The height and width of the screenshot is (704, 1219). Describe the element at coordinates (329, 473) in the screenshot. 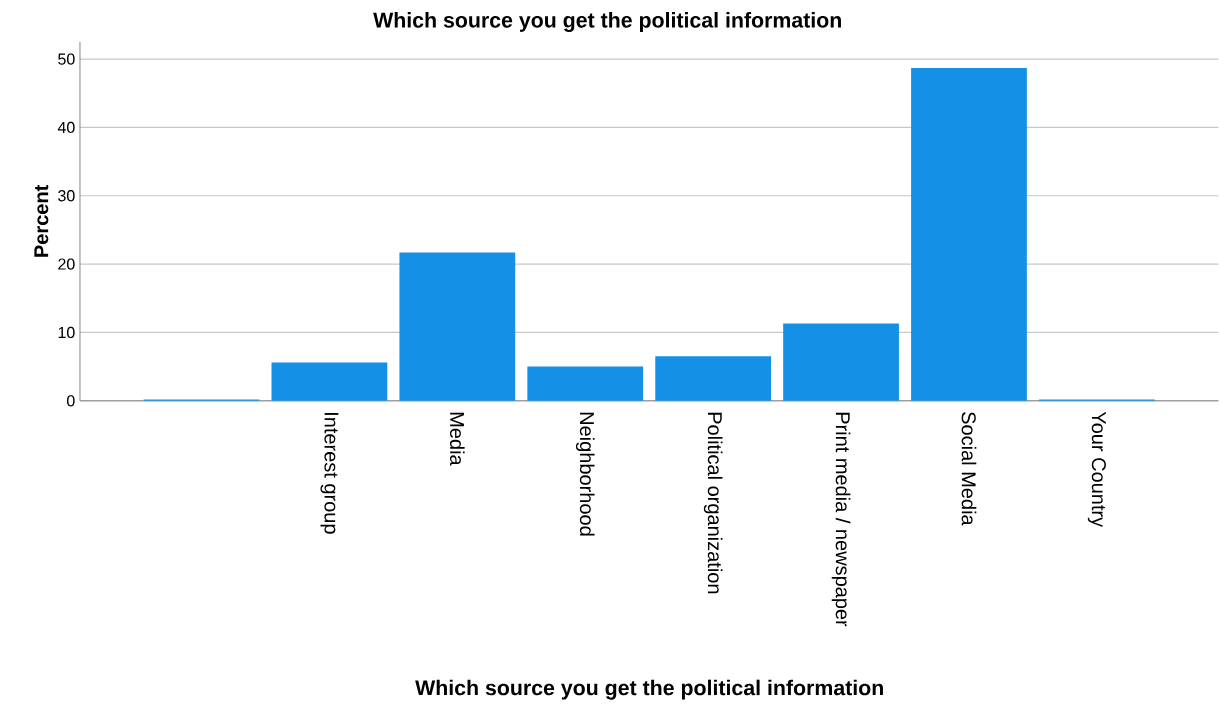

I see `x-tick-label: Interest group` at that location.